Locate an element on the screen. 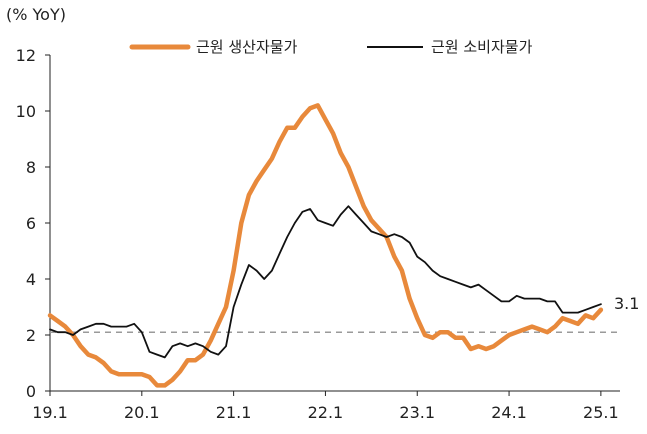  x-axis: 19.1 20.1 21.1 22.1 23.1 24.1 25.1 is located at coordinates (326, 406).